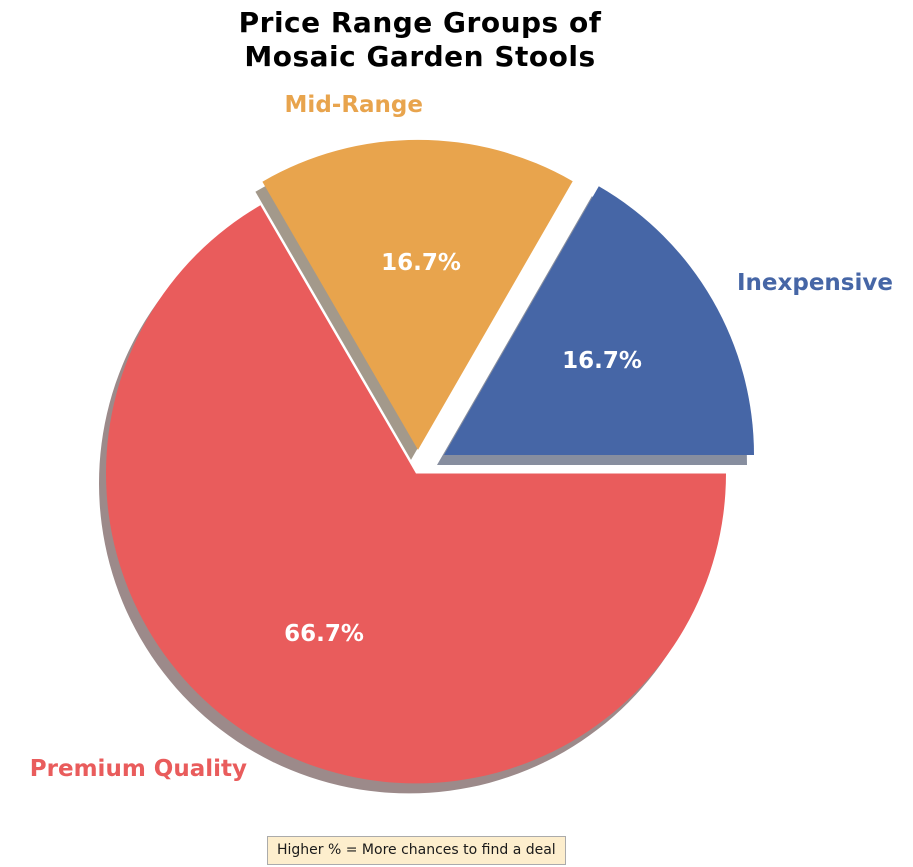  Describe the element at coordinates (138, 769) in the screenshot. I see `slice-label-premium-quality: Premium Quality` at that location.